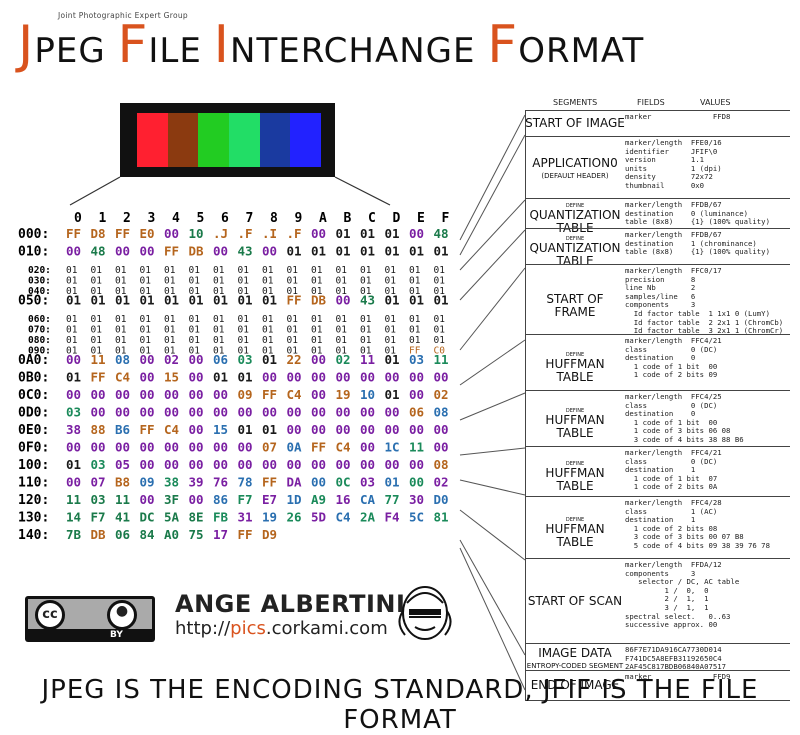 This screenshot has height=735, width=800. What do you see at coordinates (441, 412) in the screenshot?
I see `hex-byte: 08` at bounding box center [441, 412].